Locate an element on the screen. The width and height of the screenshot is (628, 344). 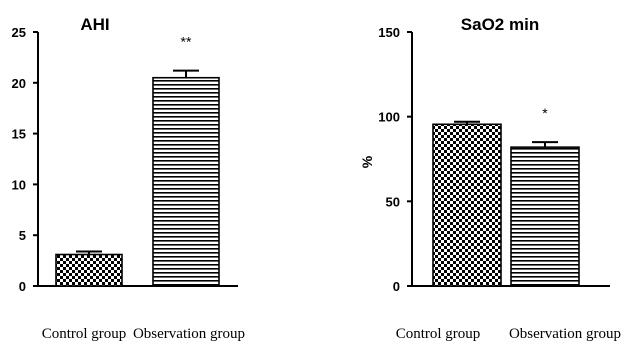
chart-title: SaO2 min is located at coordinates (500, 24).